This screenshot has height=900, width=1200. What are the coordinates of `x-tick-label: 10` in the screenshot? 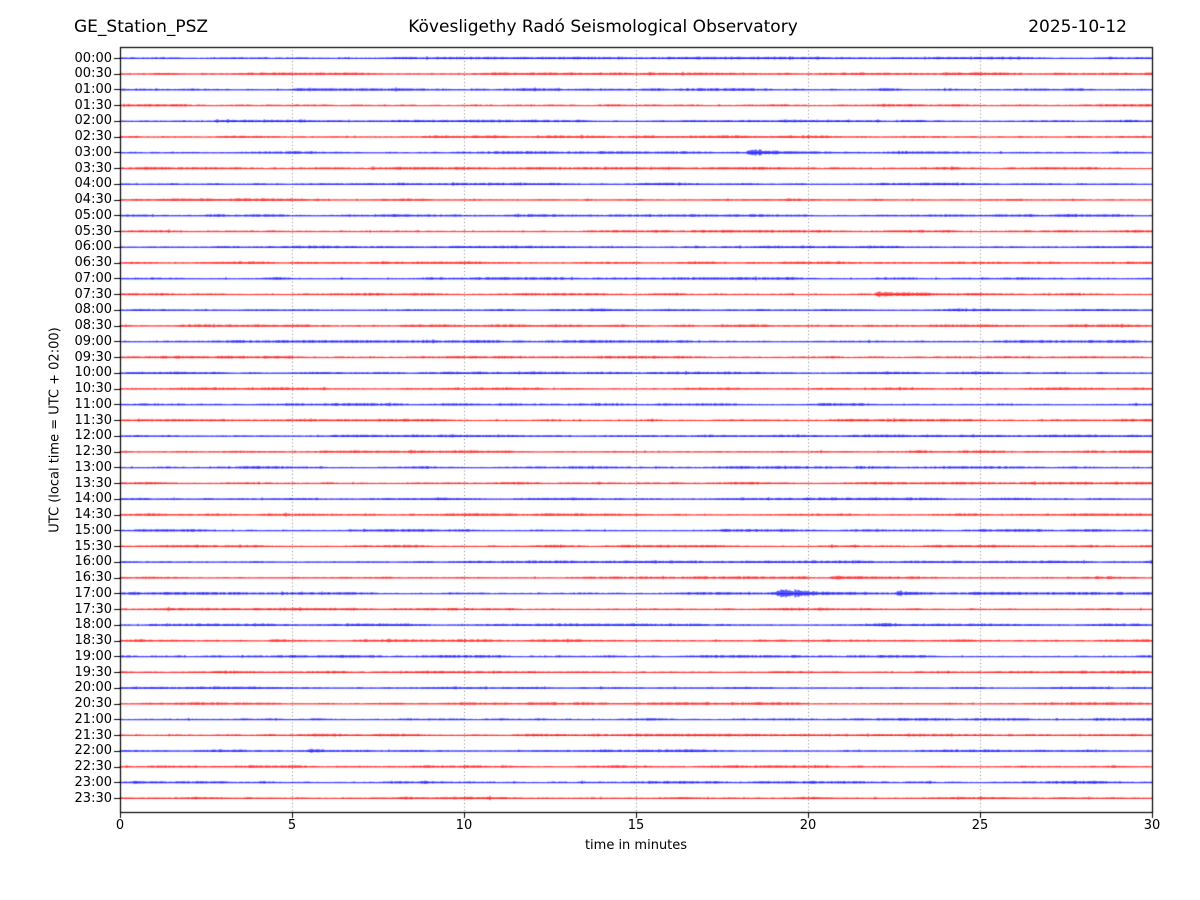 It's located at (464, 825).